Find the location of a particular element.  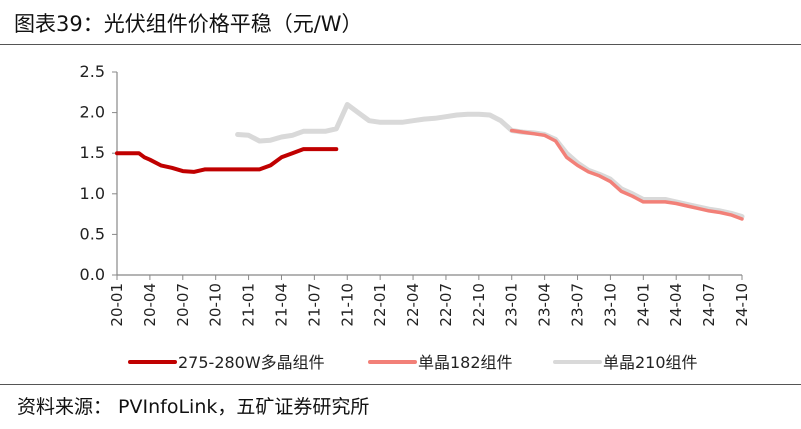

x-tick-label: 21-10 is located at coordinates (347, 305).